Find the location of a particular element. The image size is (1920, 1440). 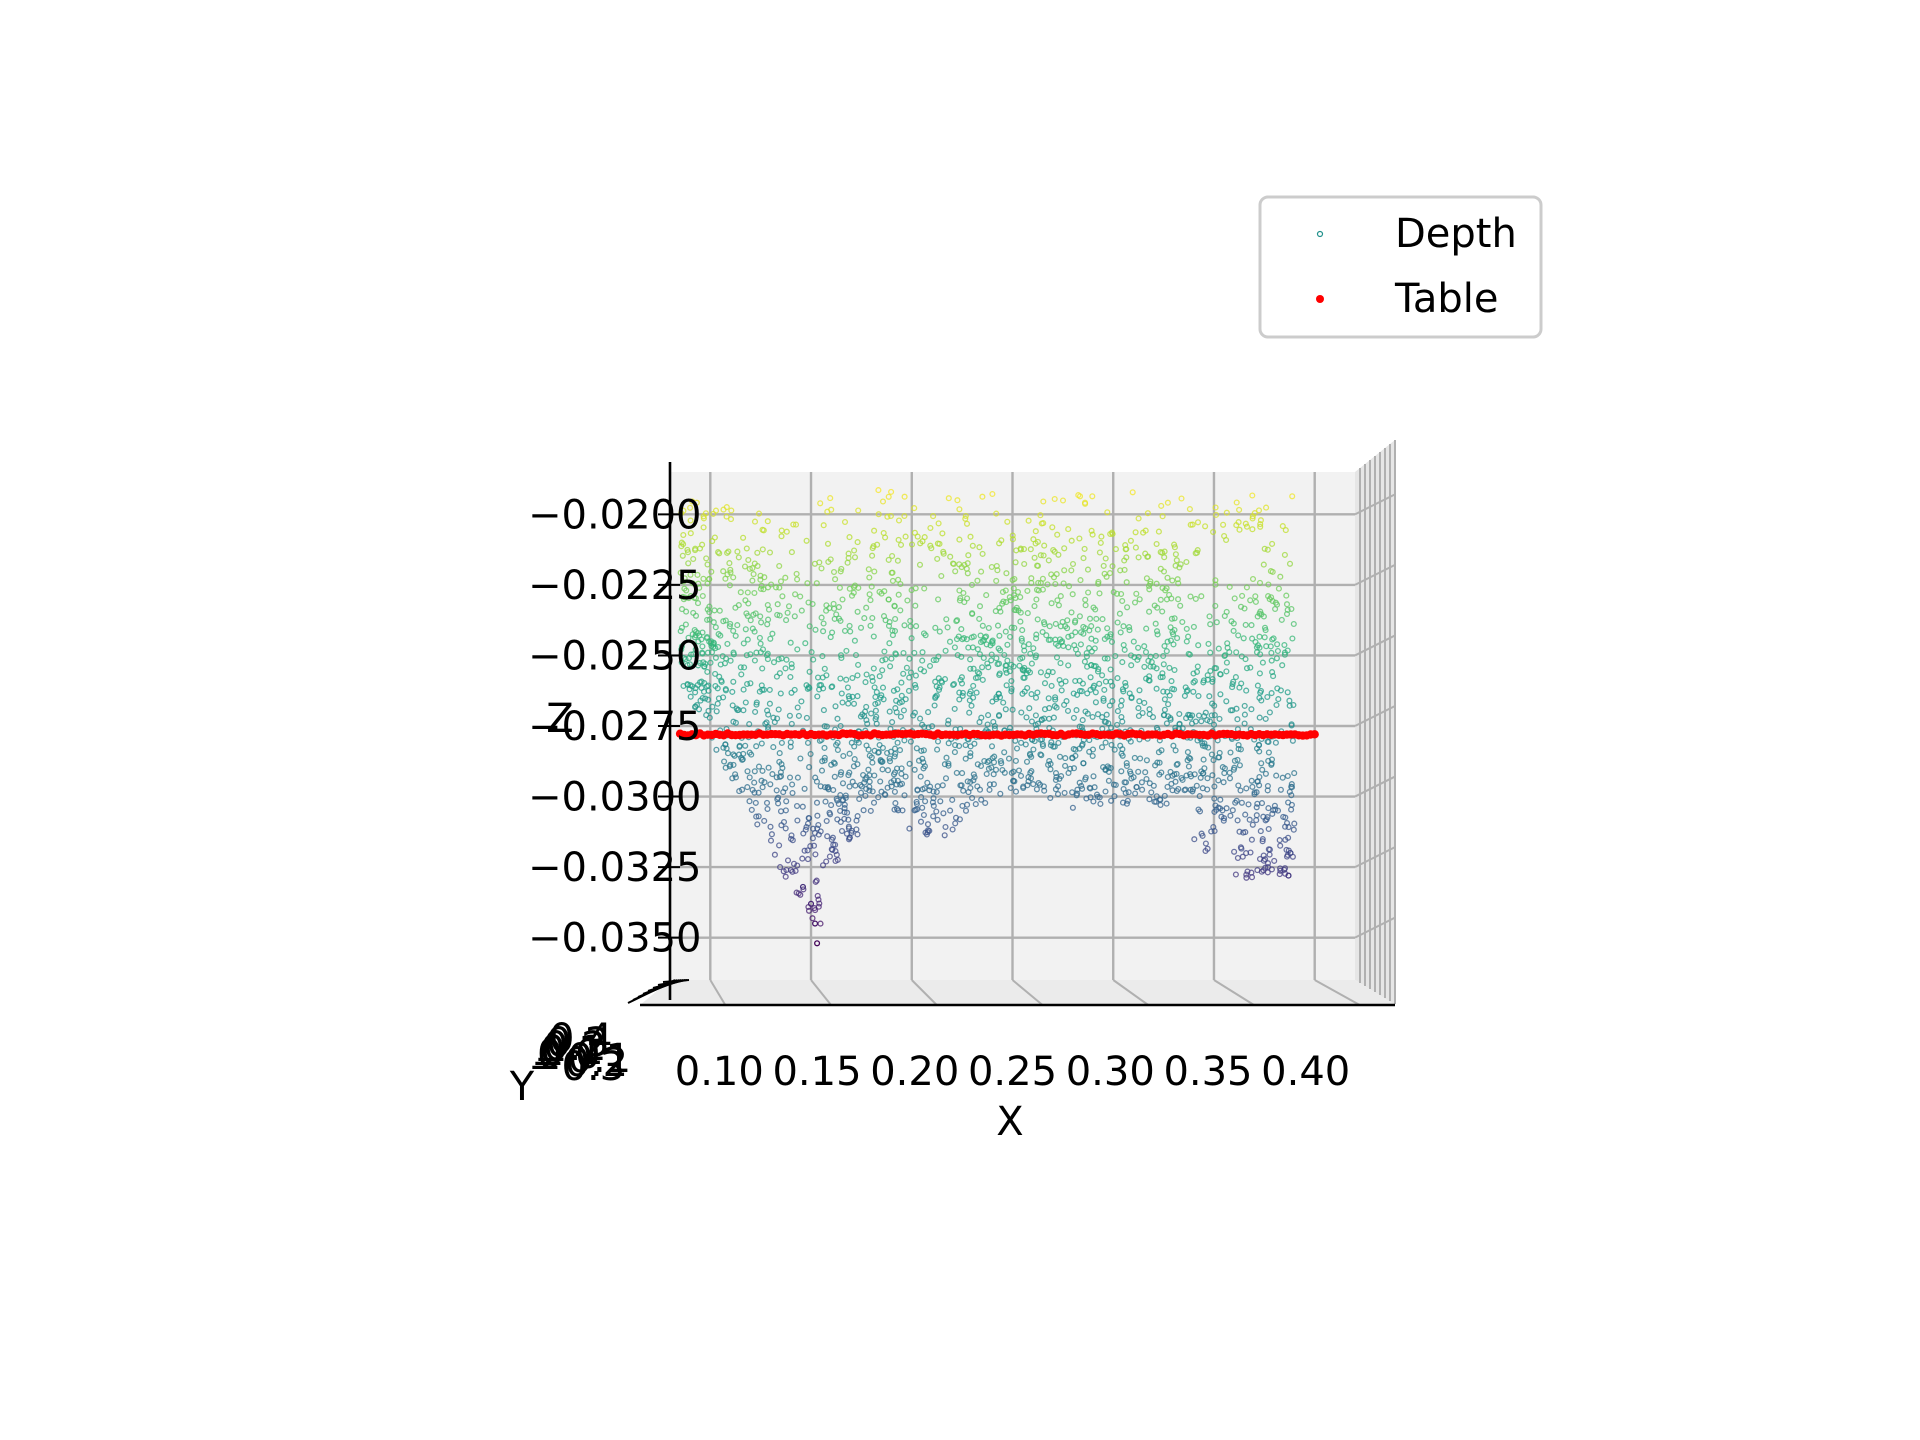

z-axis-label: Z is located at coordinates (559, 719).